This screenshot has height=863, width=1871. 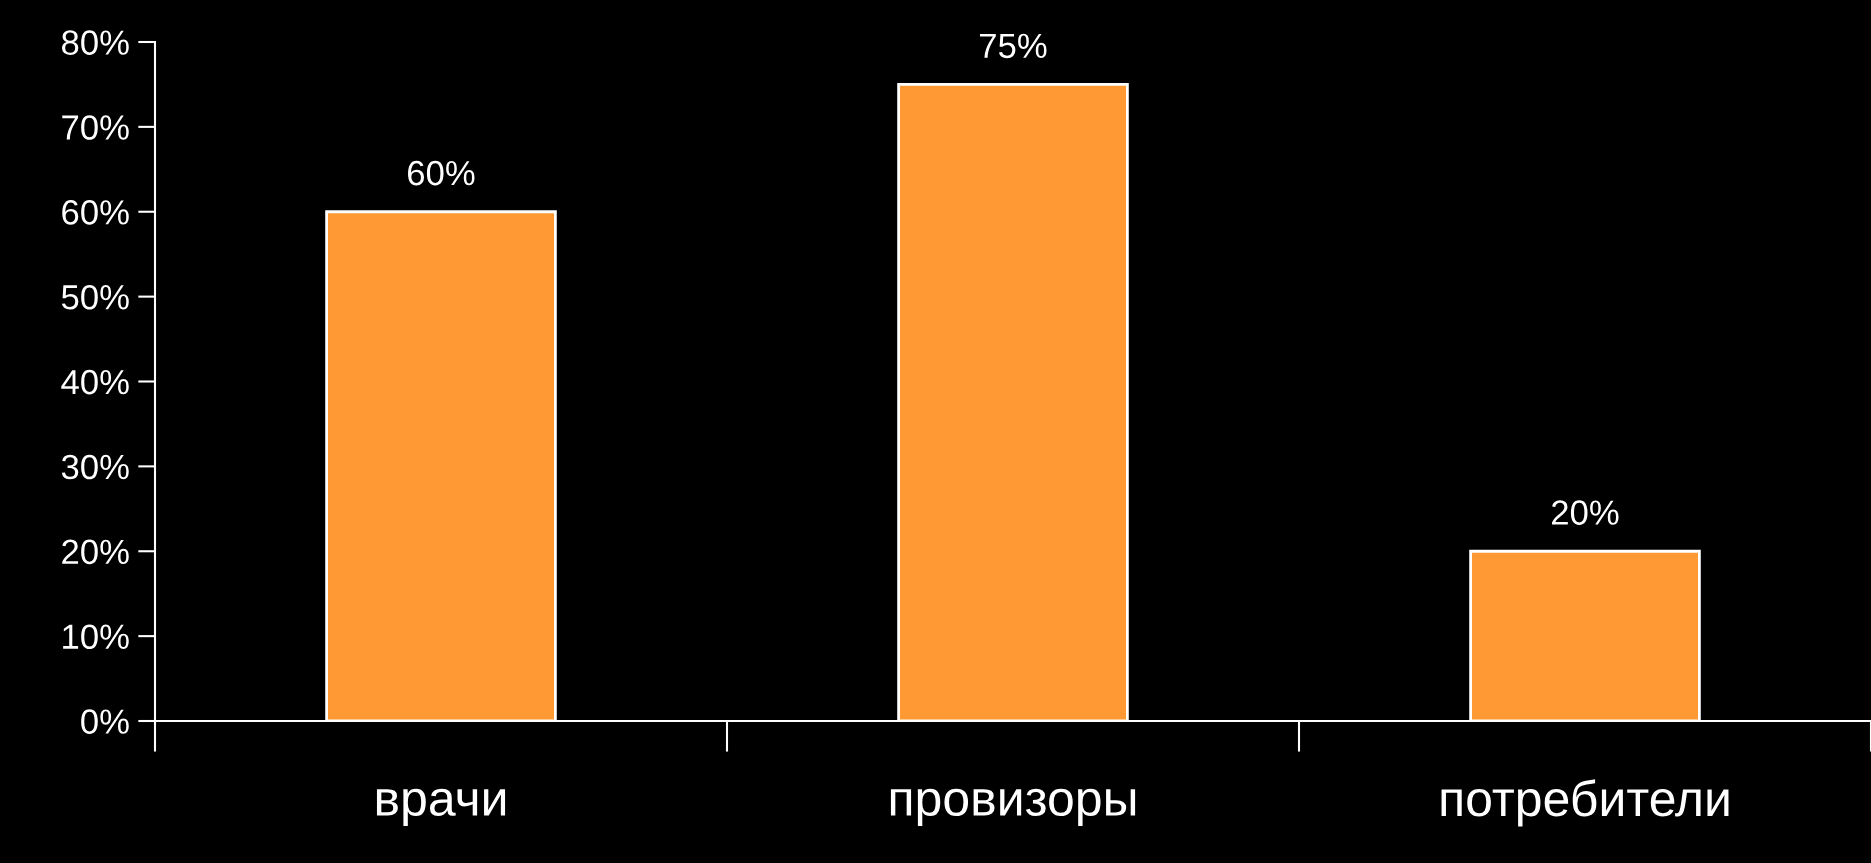 I want to click on data-label: 20%, so click(x=1585, y=512).